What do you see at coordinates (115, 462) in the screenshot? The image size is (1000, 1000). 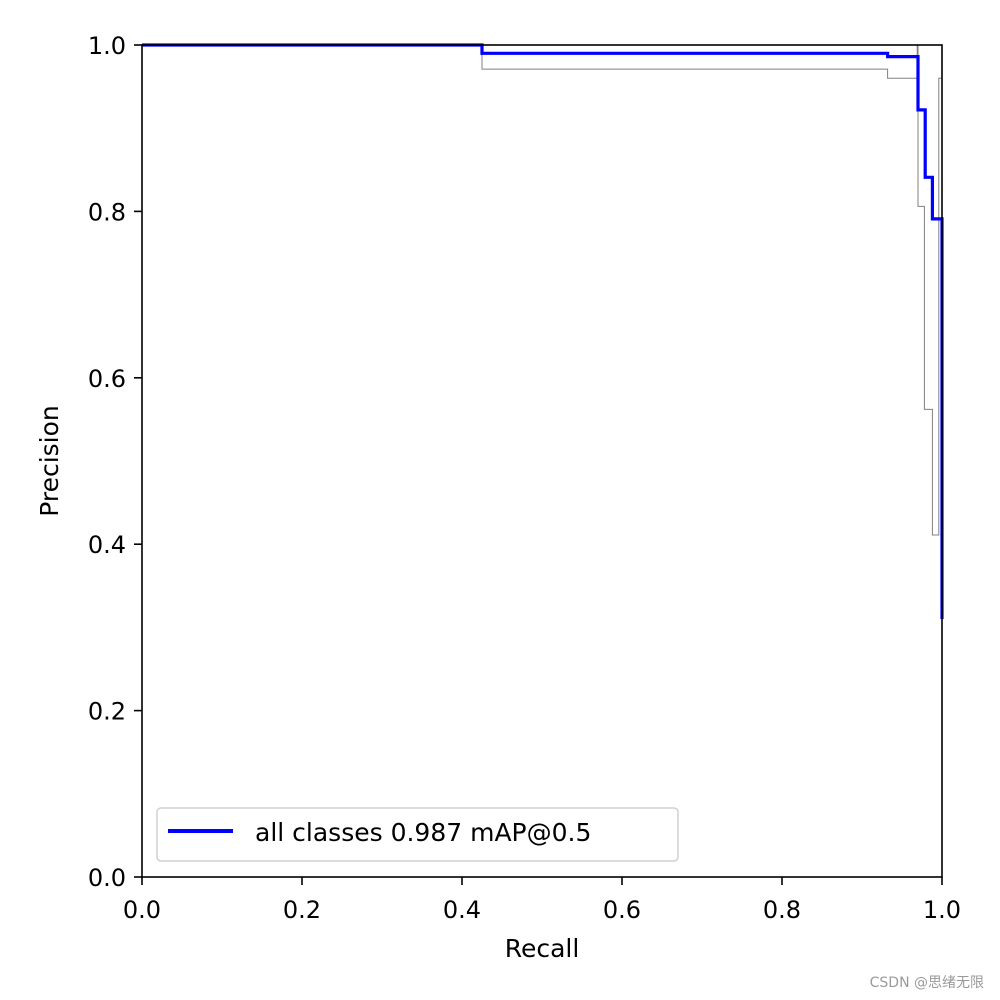 I see `y-axis-ticks: 0.0 0.2 0.4 0.6 0.8 1.0` at bounding box center [115, 462].